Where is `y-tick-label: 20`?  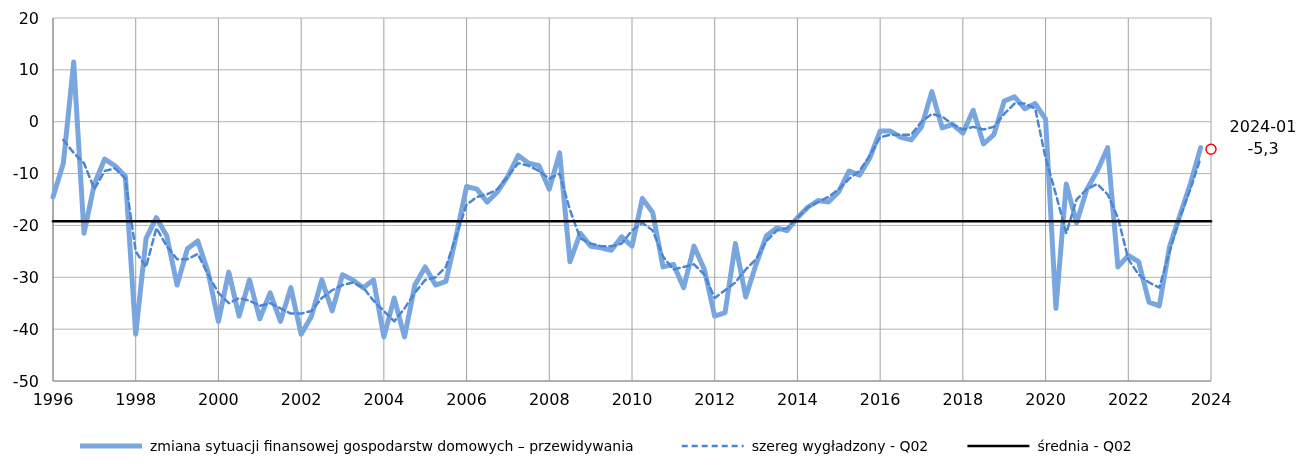 y-tick-label: 20 is located at coordinates (28, 18).